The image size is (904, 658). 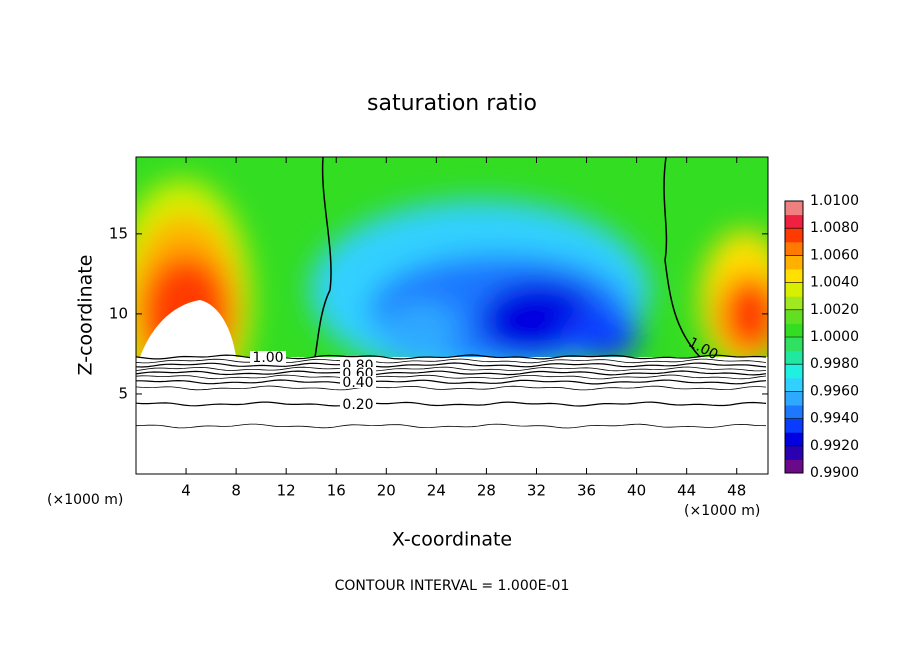 What do you see at coordinates (834, 255) in the screenshot?
I see `colorbar-label: 1.0060` at bounding box center [834, 255].